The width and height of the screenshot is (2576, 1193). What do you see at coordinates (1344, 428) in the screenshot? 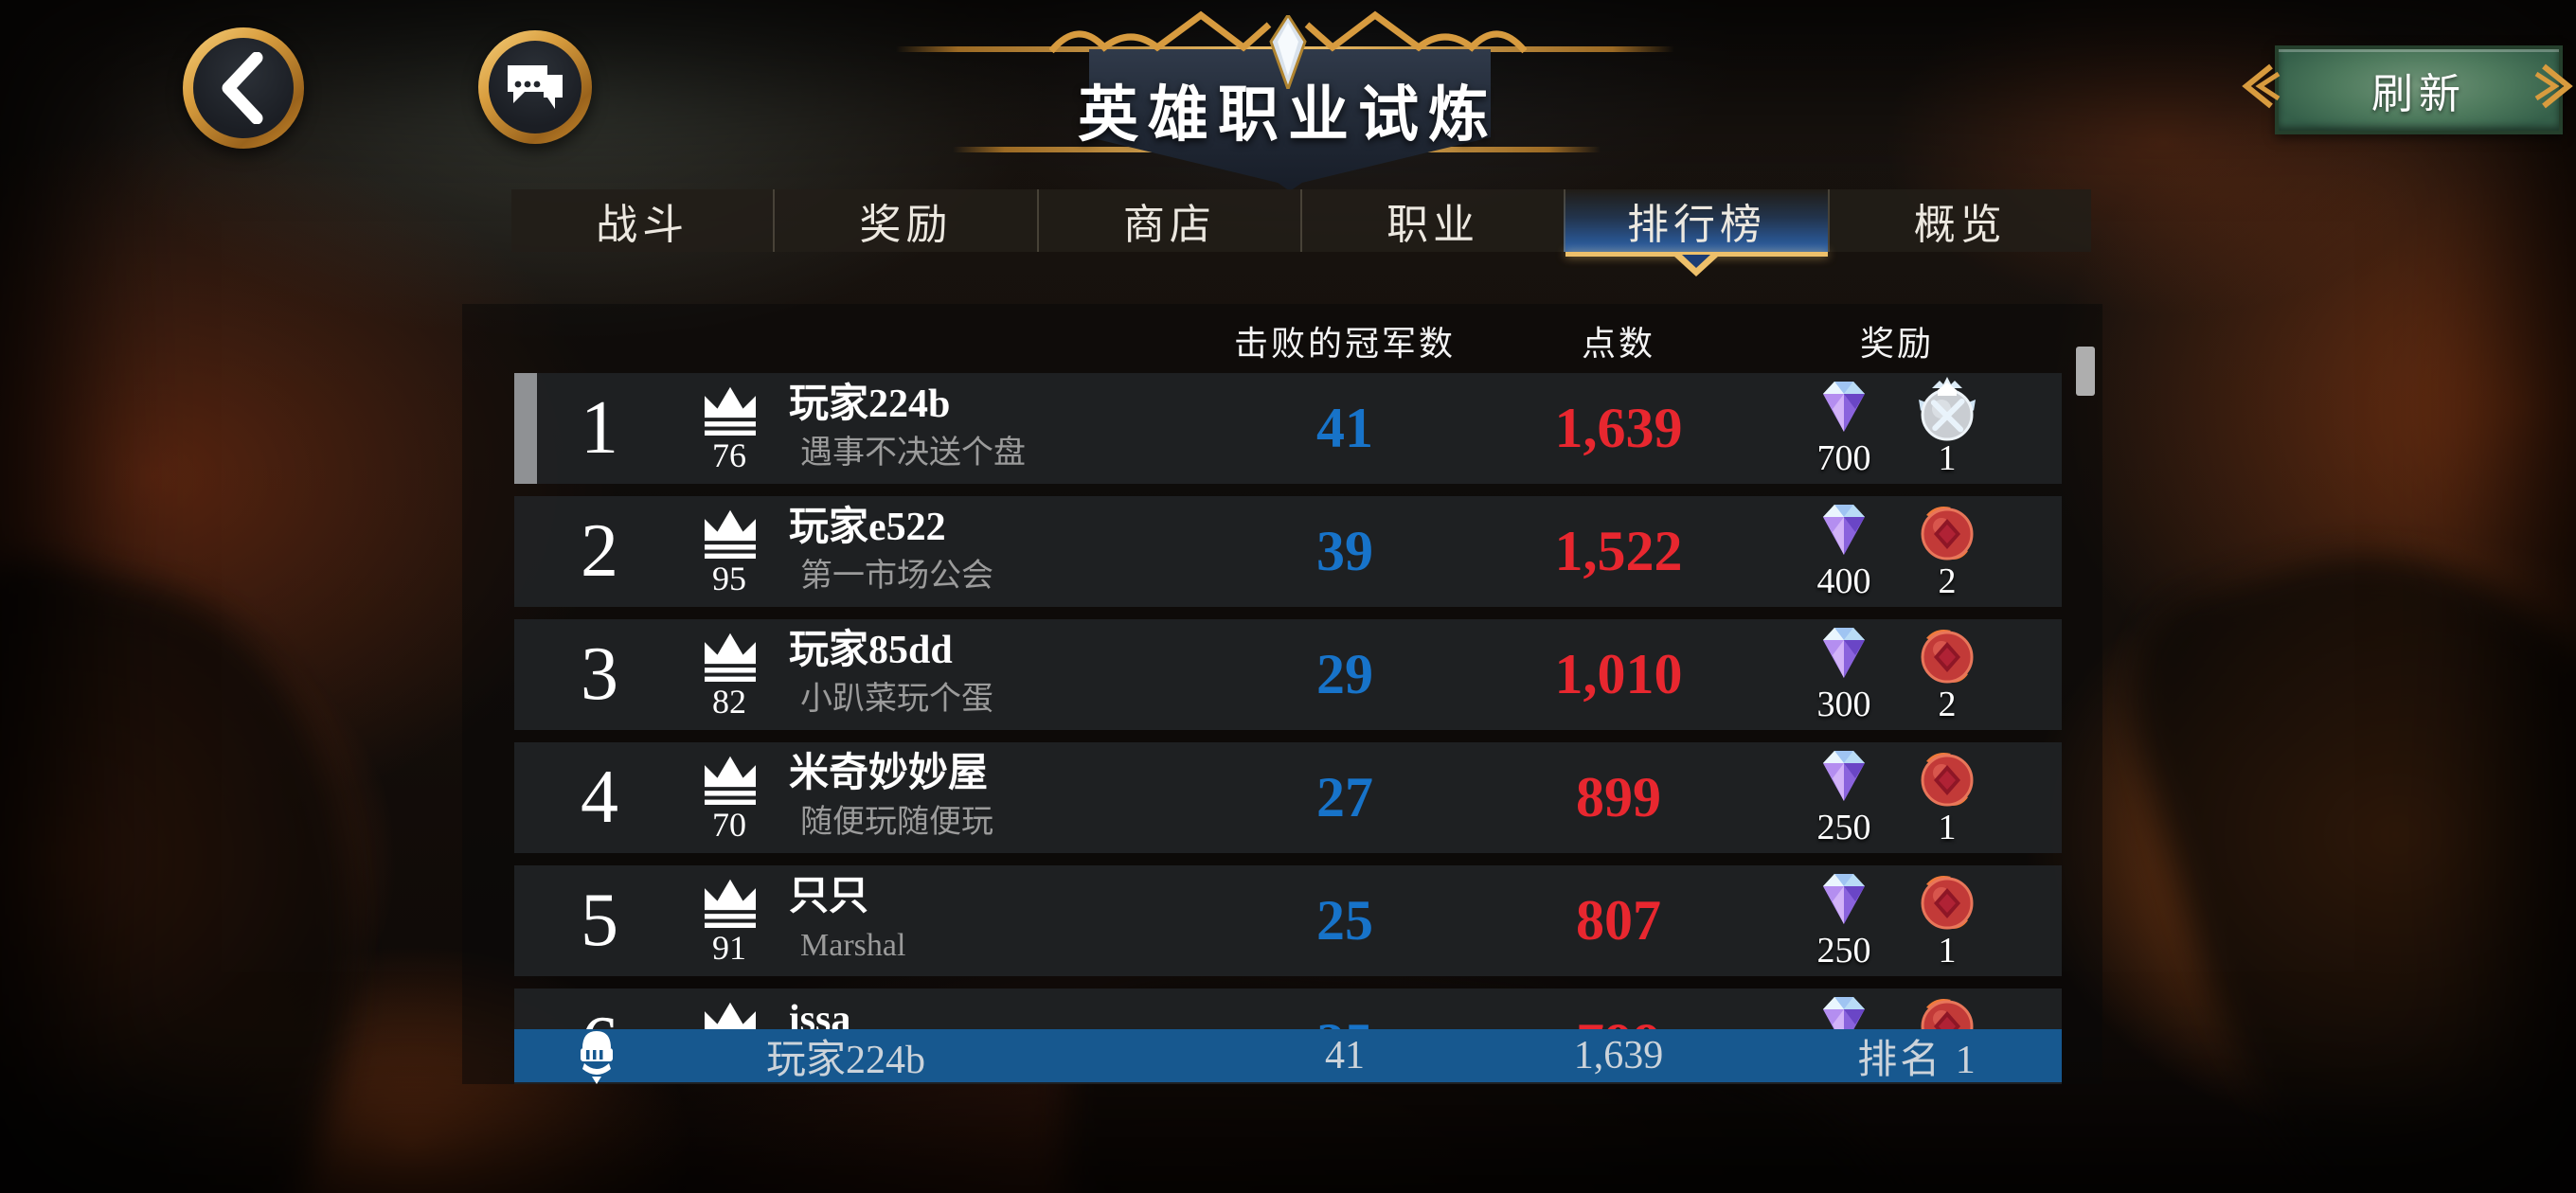
I see `defeated-count: 41` at bounding box center [1344, 428].